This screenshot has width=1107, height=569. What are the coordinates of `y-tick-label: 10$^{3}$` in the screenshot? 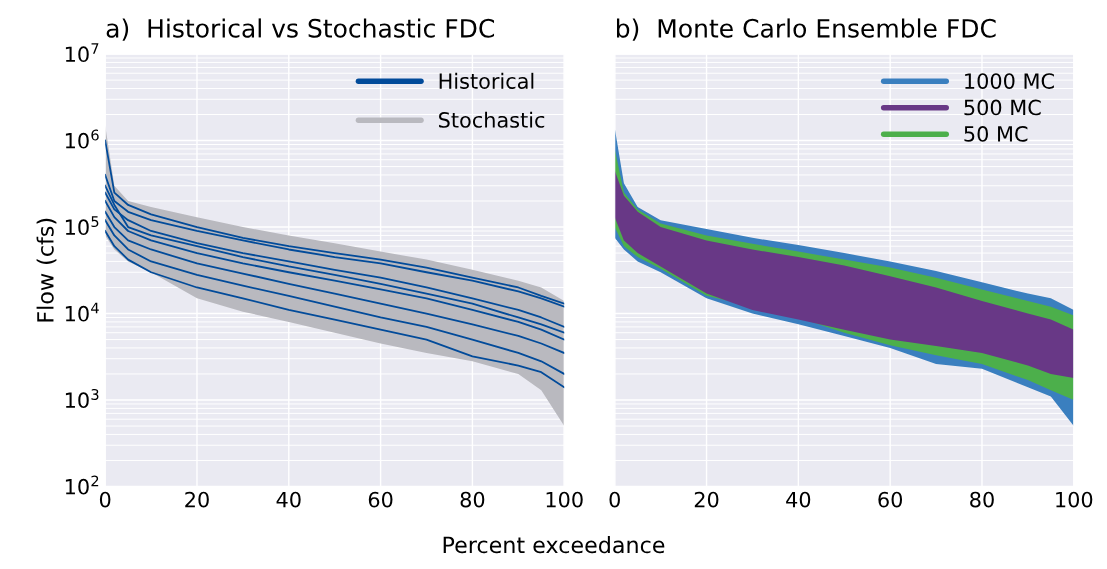 It's located at (82, 398).